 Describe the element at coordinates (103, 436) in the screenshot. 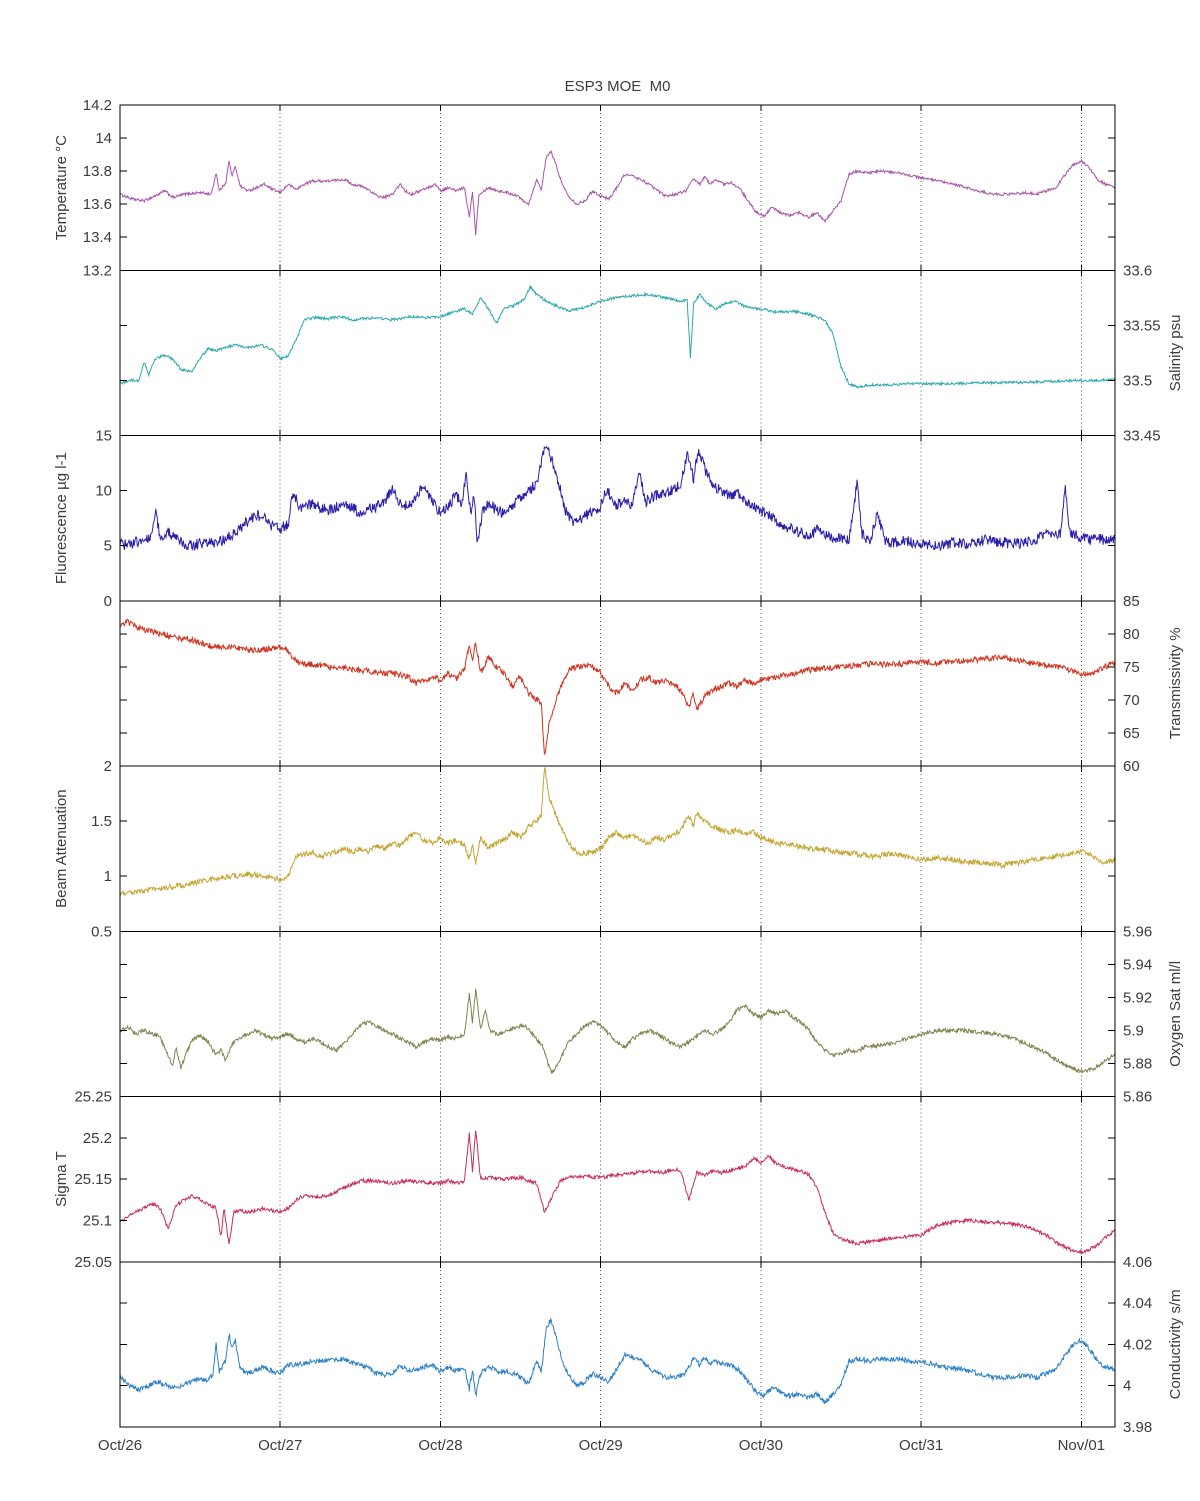

I see `y-tick-label: 15` at that location.